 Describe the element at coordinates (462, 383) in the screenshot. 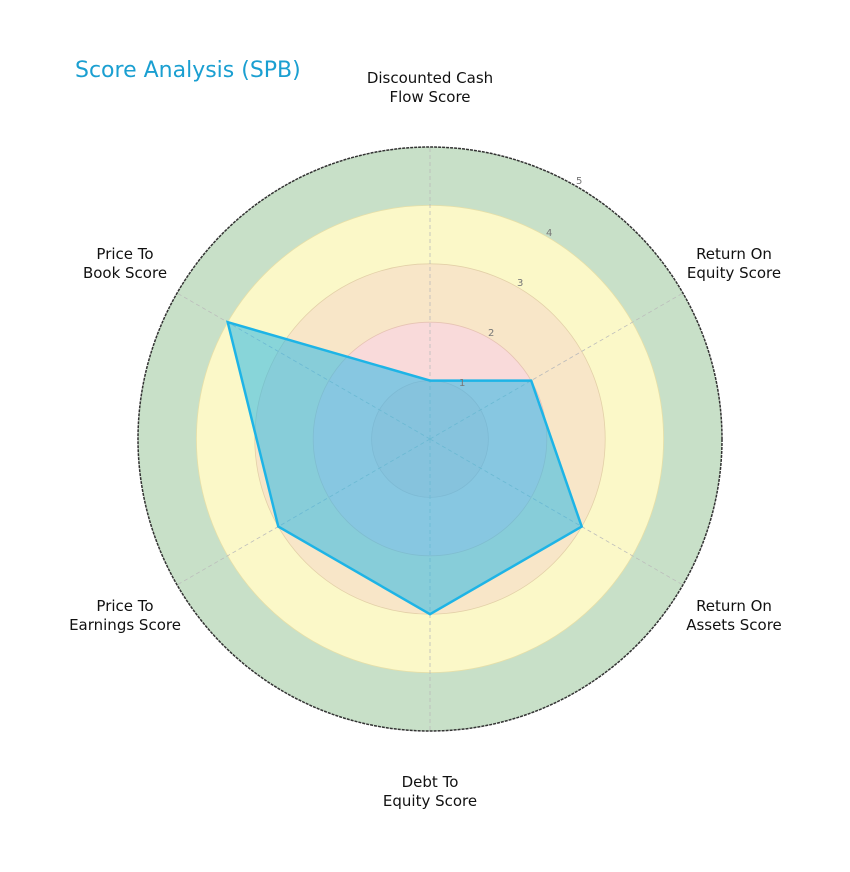

I see `tick-1: 1` at that location.